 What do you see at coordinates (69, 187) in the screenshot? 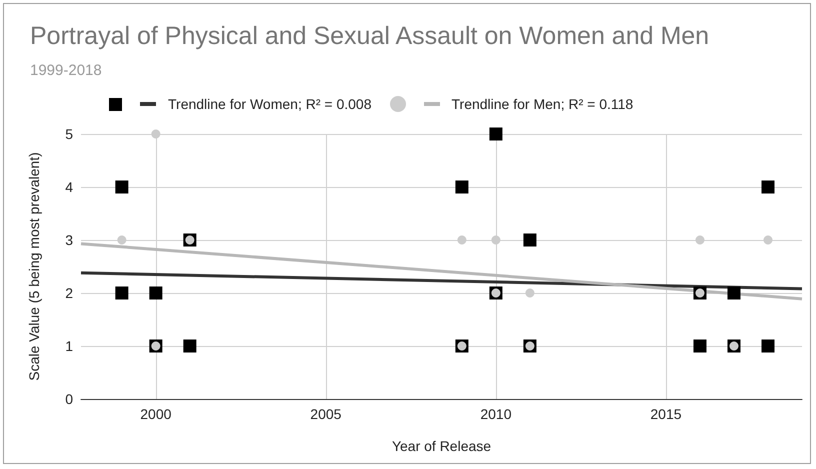
I see `y-tick-label: 4` at bounding box center [69, 187].